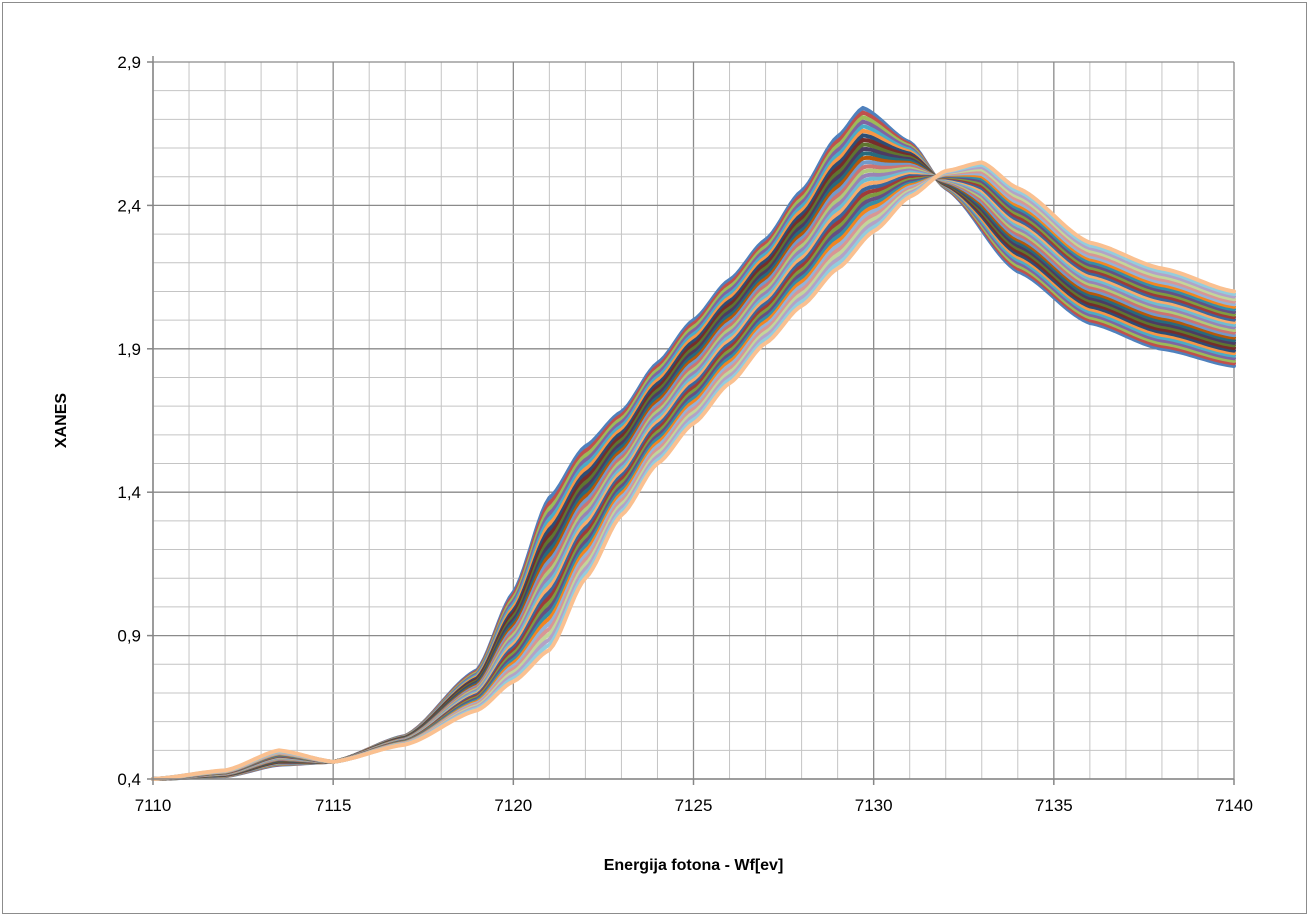 This screenshot has width=1311, height=918. Describe the element at coordinates (129, 421) in the screenshot. I see `y-tick-labels: 0,4 0,9 1,4 1,9 2,4 2,9` at that location.